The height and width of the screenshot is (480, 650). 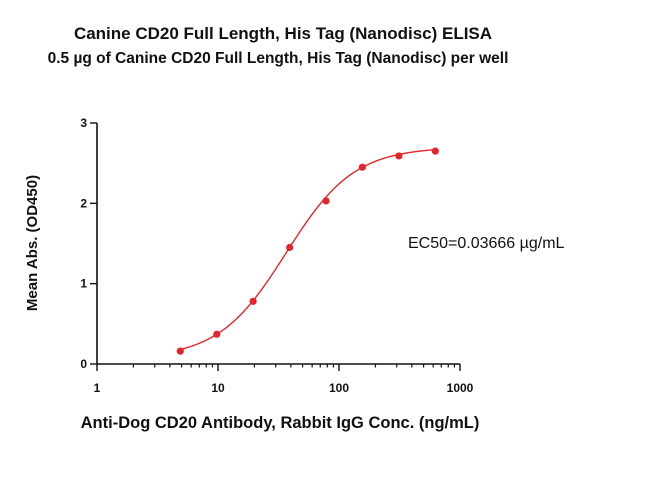 What do you see at coordinates (83, 123) in the screenshot?
I see `y-tick-label: 3` at bounding box center [83, 123].